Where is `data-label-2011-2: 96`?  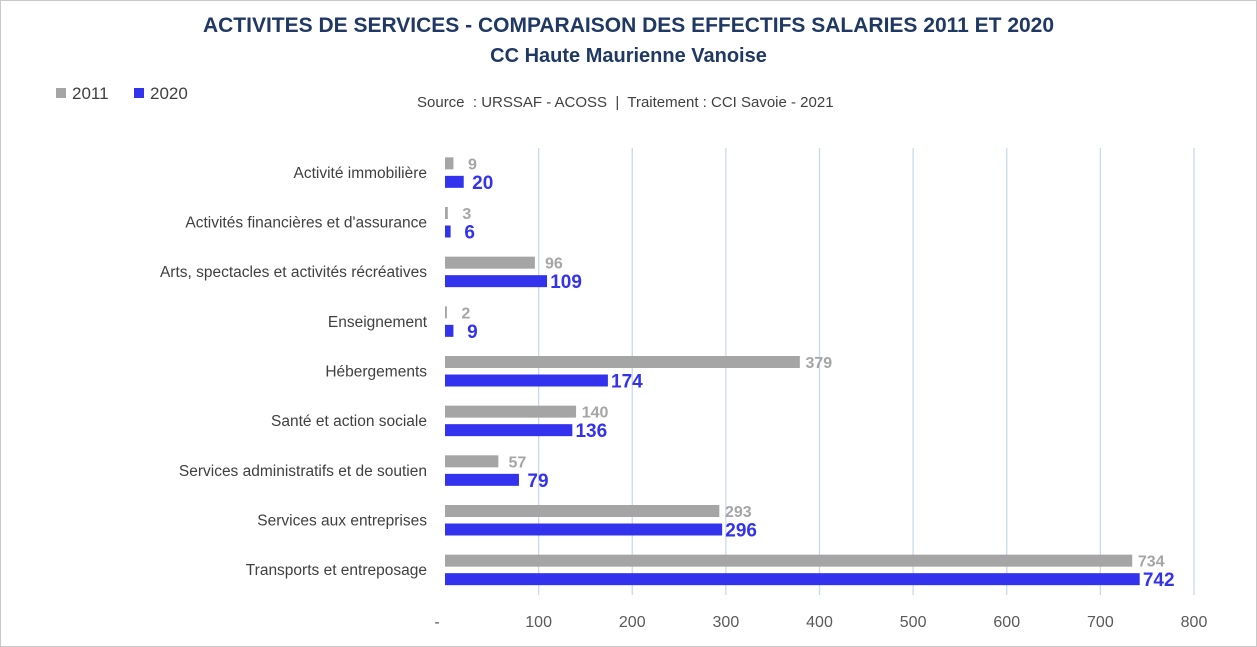 data-label-2011-2: 96 is located at coordinates (554, 264).